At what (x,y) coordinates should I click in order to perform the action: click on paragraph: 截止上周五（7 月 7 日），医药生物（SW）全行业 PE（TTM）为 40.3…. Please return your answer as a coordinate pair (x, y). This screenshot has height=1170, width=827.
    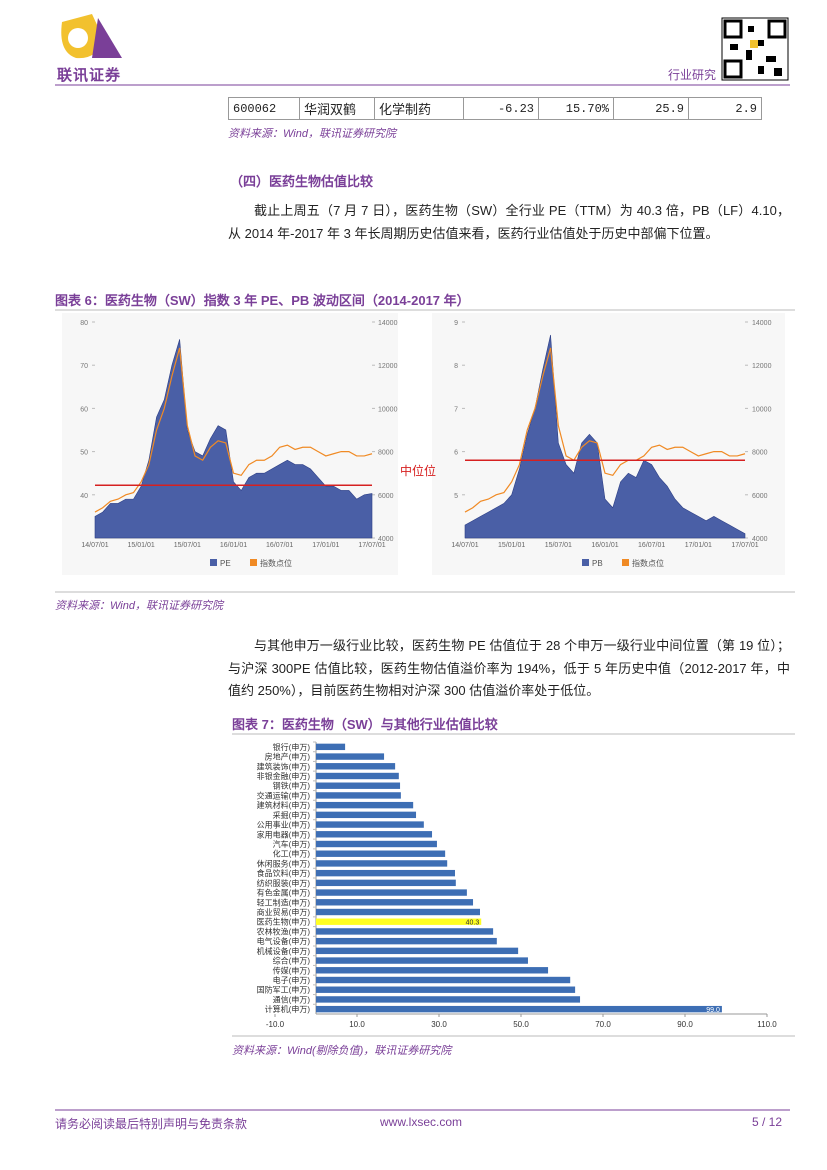
    Looking at the image, I should click on (509, 222).